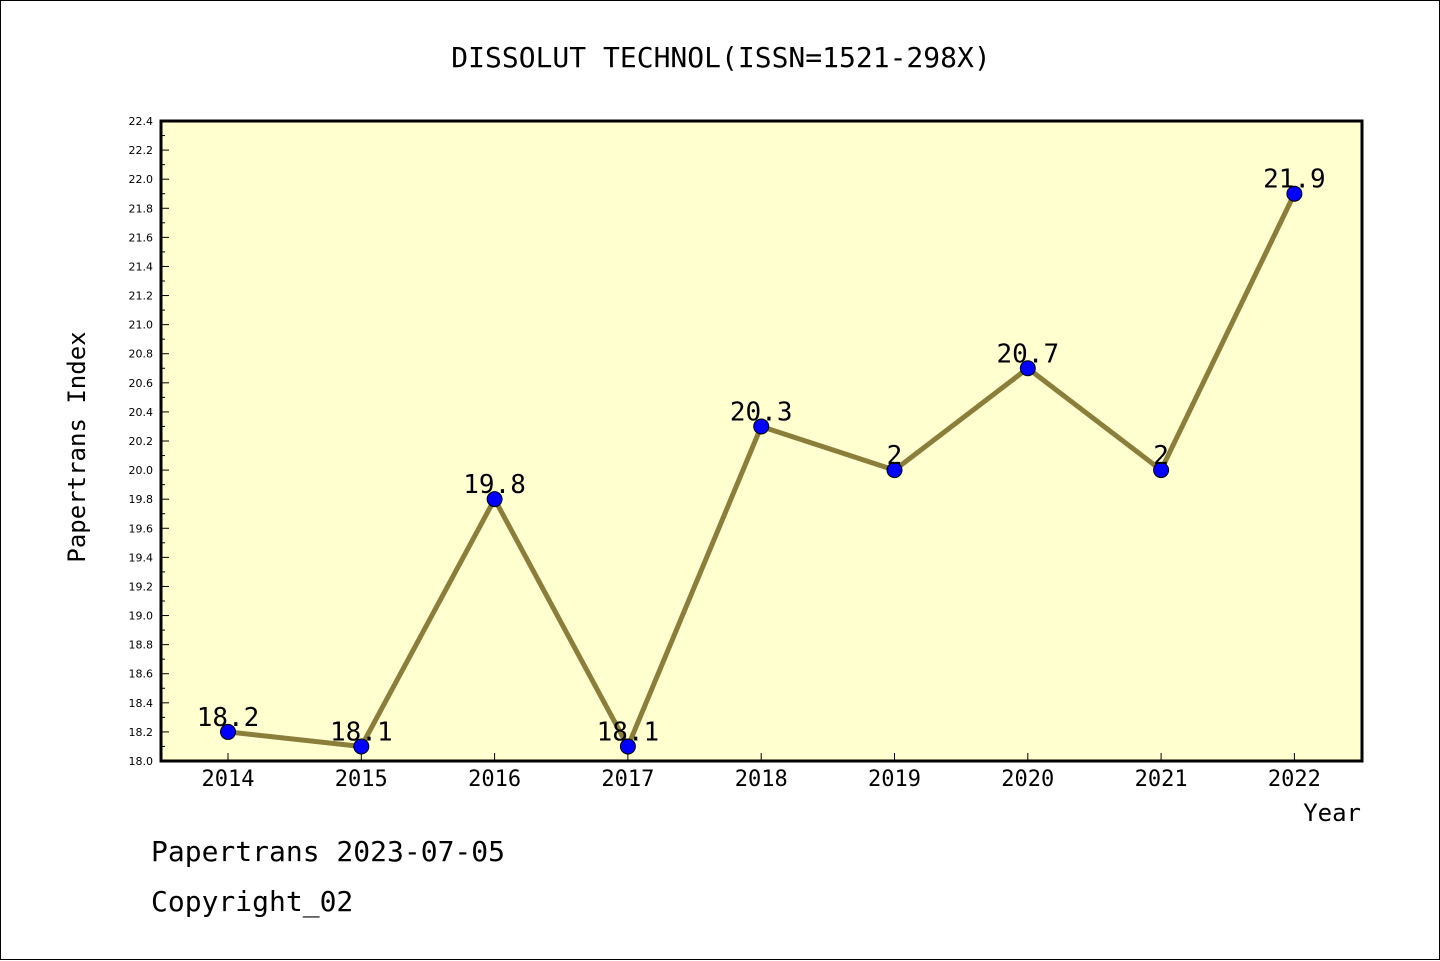  I want to click on y-tick-label: 19.2, so click(141, 586).